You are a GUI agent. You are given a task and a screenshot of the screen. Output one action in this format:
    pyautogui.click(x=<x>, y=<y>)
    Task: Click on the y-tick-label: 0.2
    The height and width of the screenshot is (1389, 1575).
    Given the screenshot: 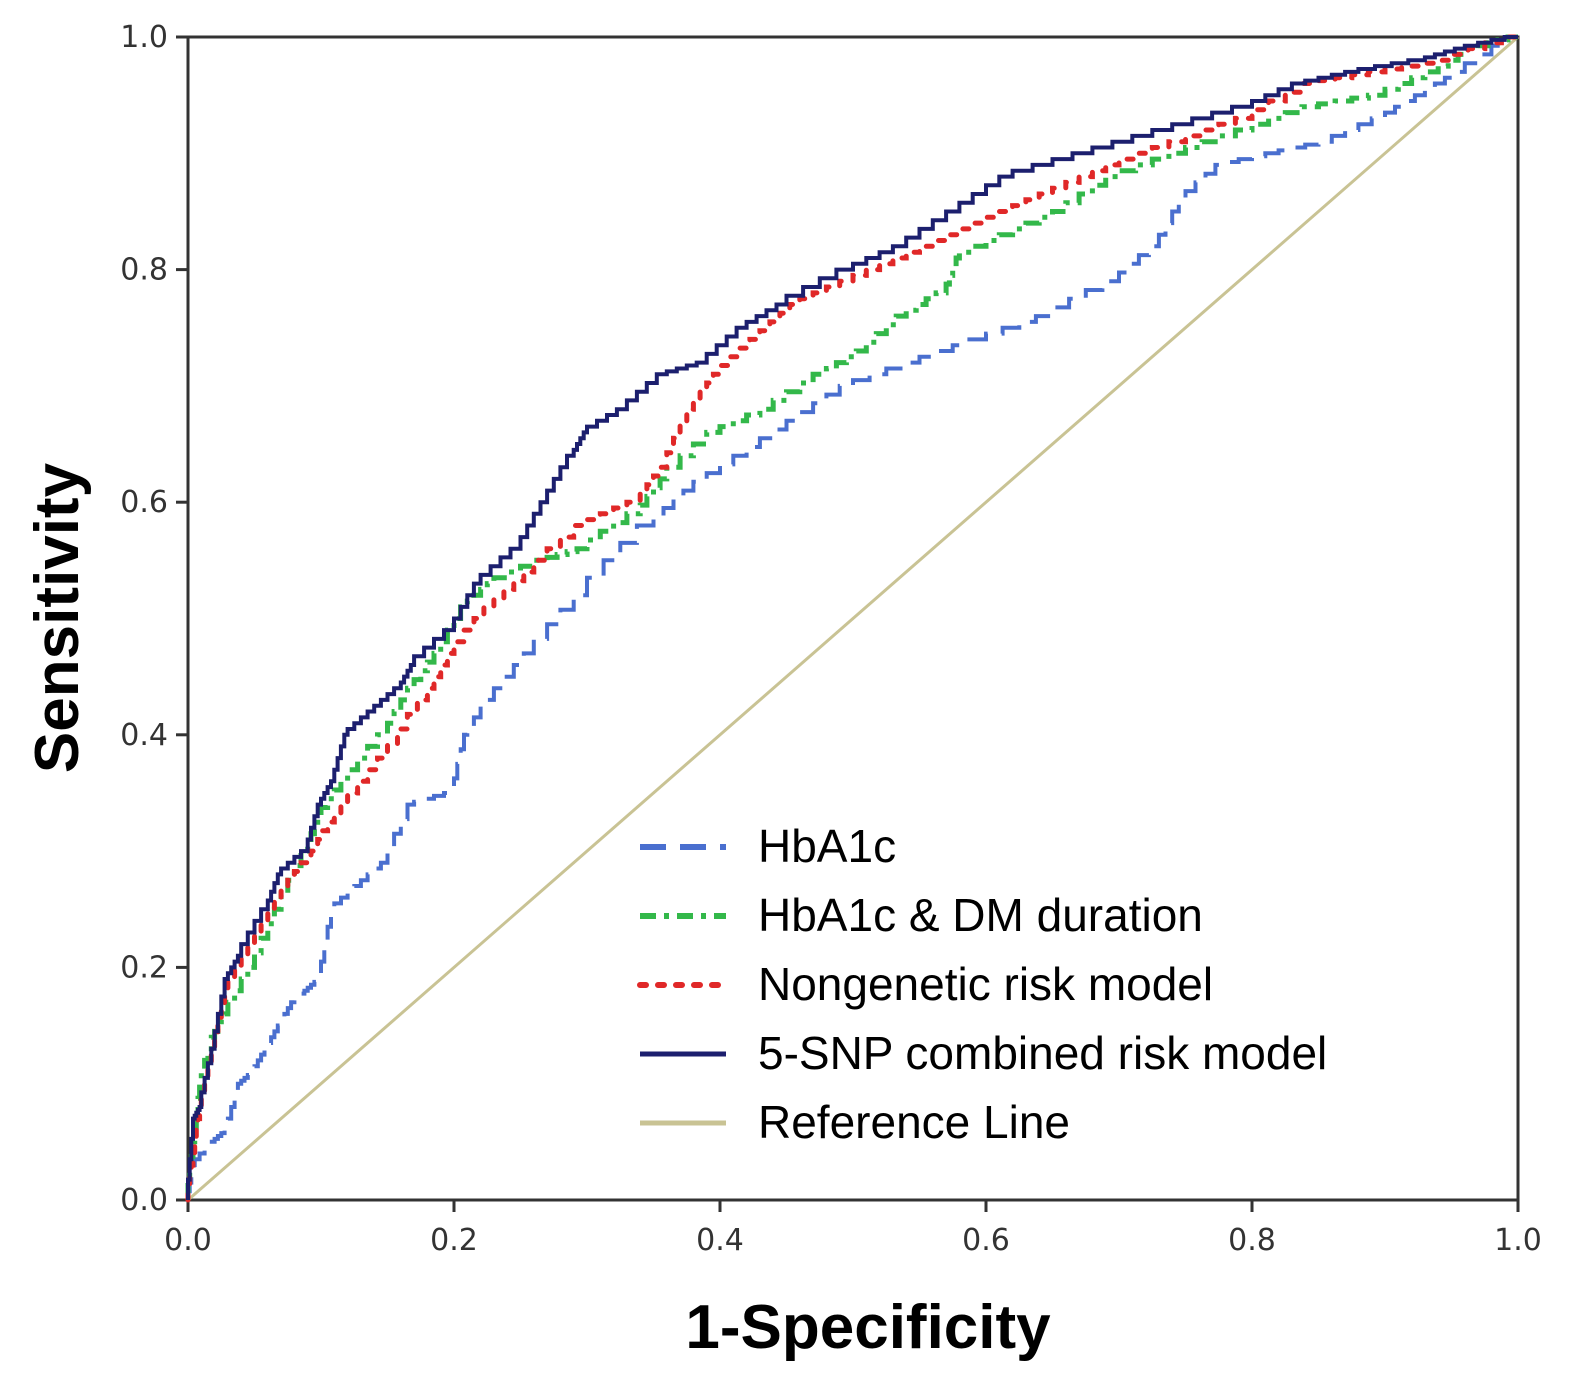 What is the action you would take?
    pyautogui.click(x=144, y=967)
    